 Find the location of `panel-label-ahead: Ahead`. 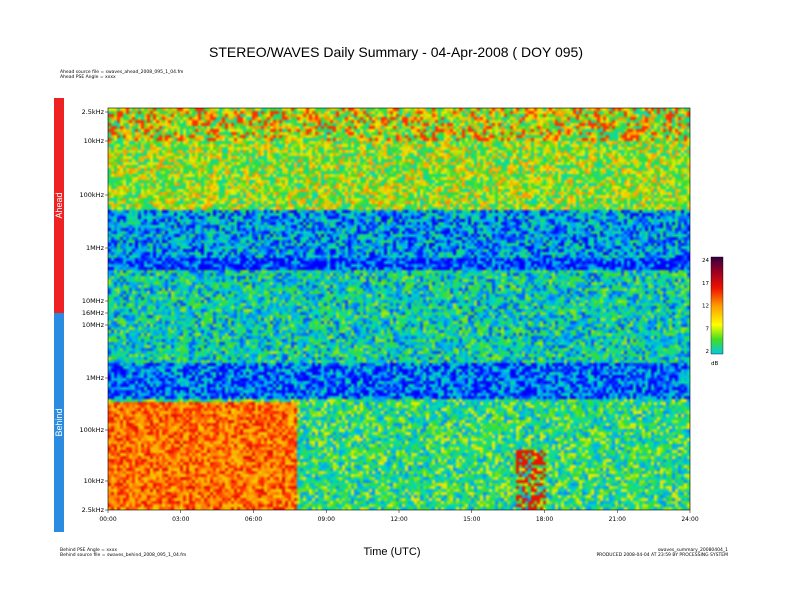

panel-label-ahead: Ahead is located at coordinates (59, 205).